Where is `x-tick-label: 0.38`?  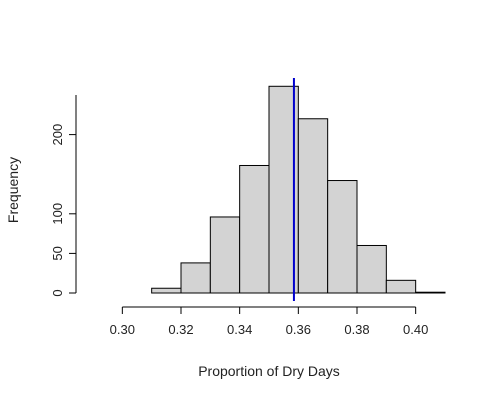 x-tick-label: 0.38 is located at coordinates (356, 329).